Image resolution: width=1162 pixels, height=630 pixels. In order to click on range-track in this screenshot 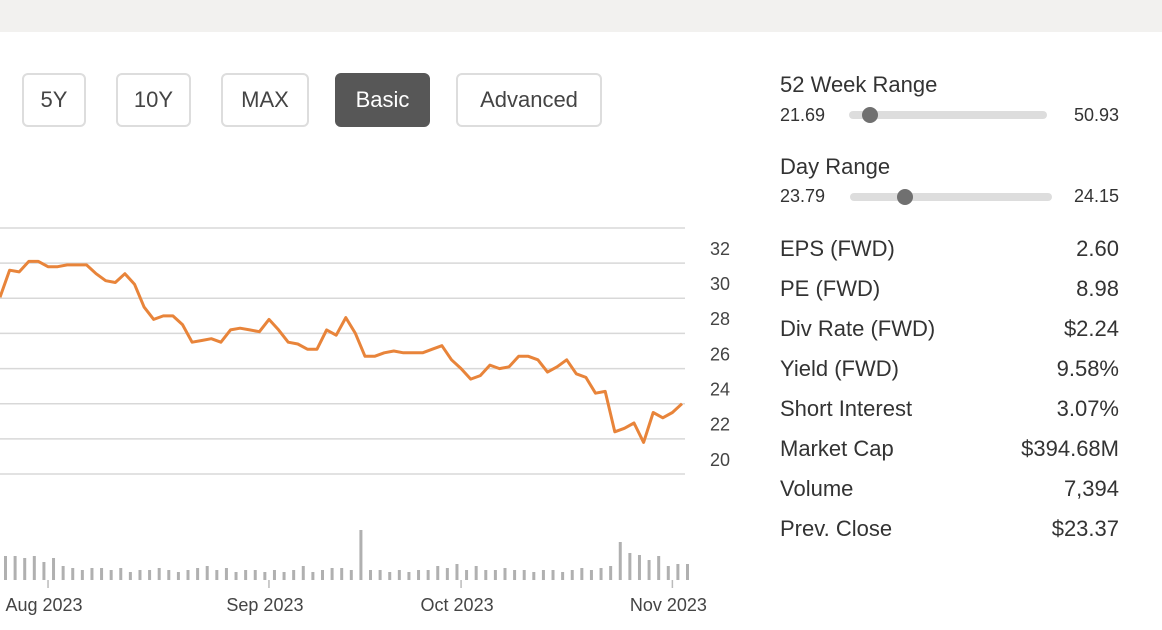, I will do `click(948, 115)`.